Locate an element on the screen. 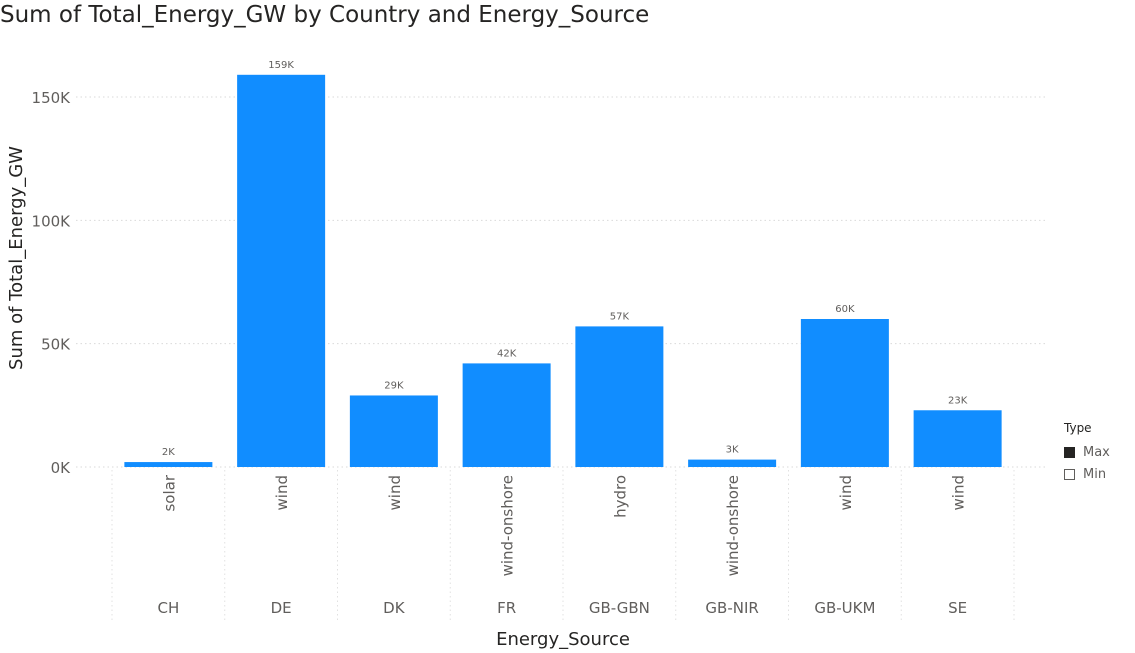  x-tick-label-source: solar is located at coordinates (169, 492).